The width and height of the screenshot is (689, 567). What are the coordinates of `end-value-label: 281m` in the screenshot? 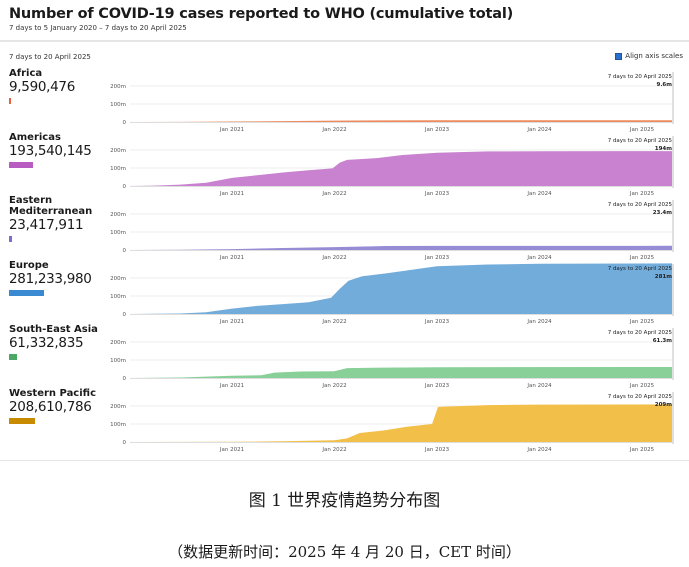 It's located at (663, 277).